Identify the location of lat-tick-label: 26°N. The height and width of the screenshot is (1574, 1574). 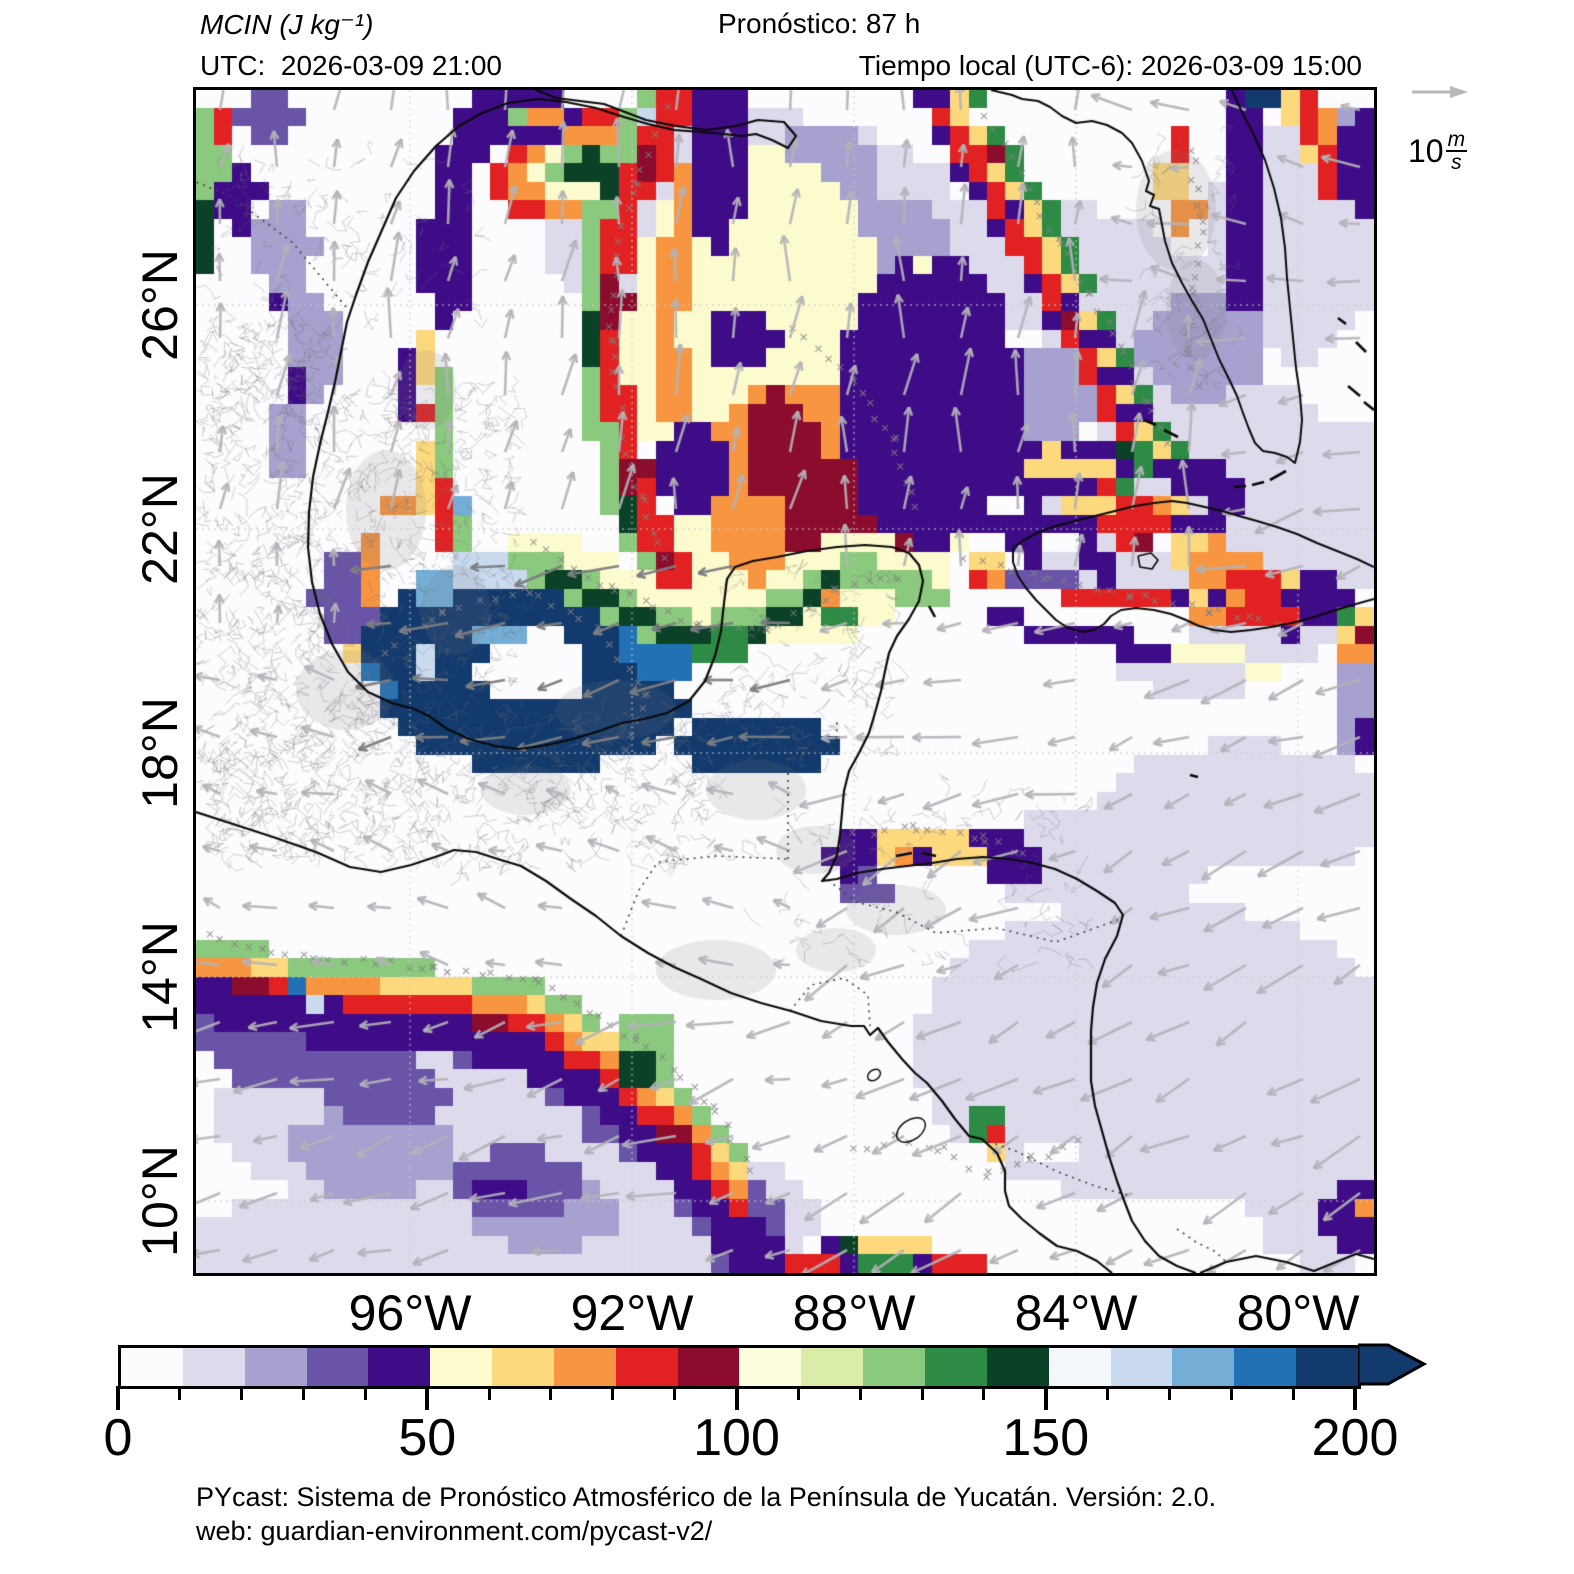
(160, 305).